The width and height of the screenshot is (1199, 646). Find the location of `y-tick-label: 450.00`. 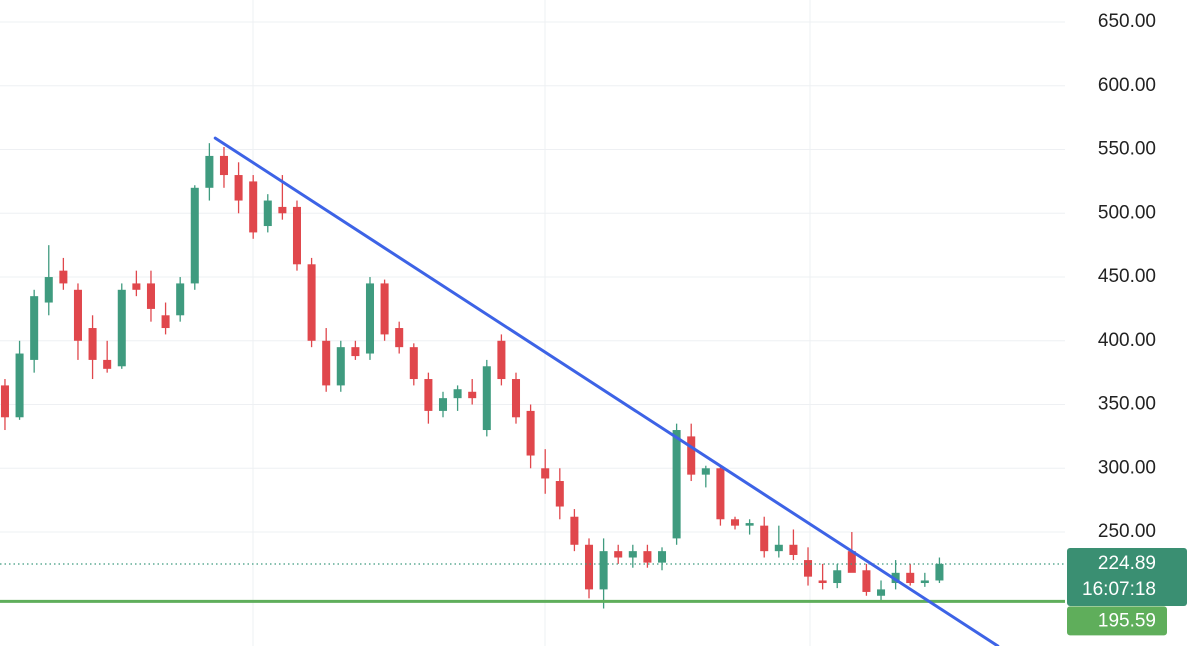

y-tick-label: 450.00 is located at coordinates (1127, 276).